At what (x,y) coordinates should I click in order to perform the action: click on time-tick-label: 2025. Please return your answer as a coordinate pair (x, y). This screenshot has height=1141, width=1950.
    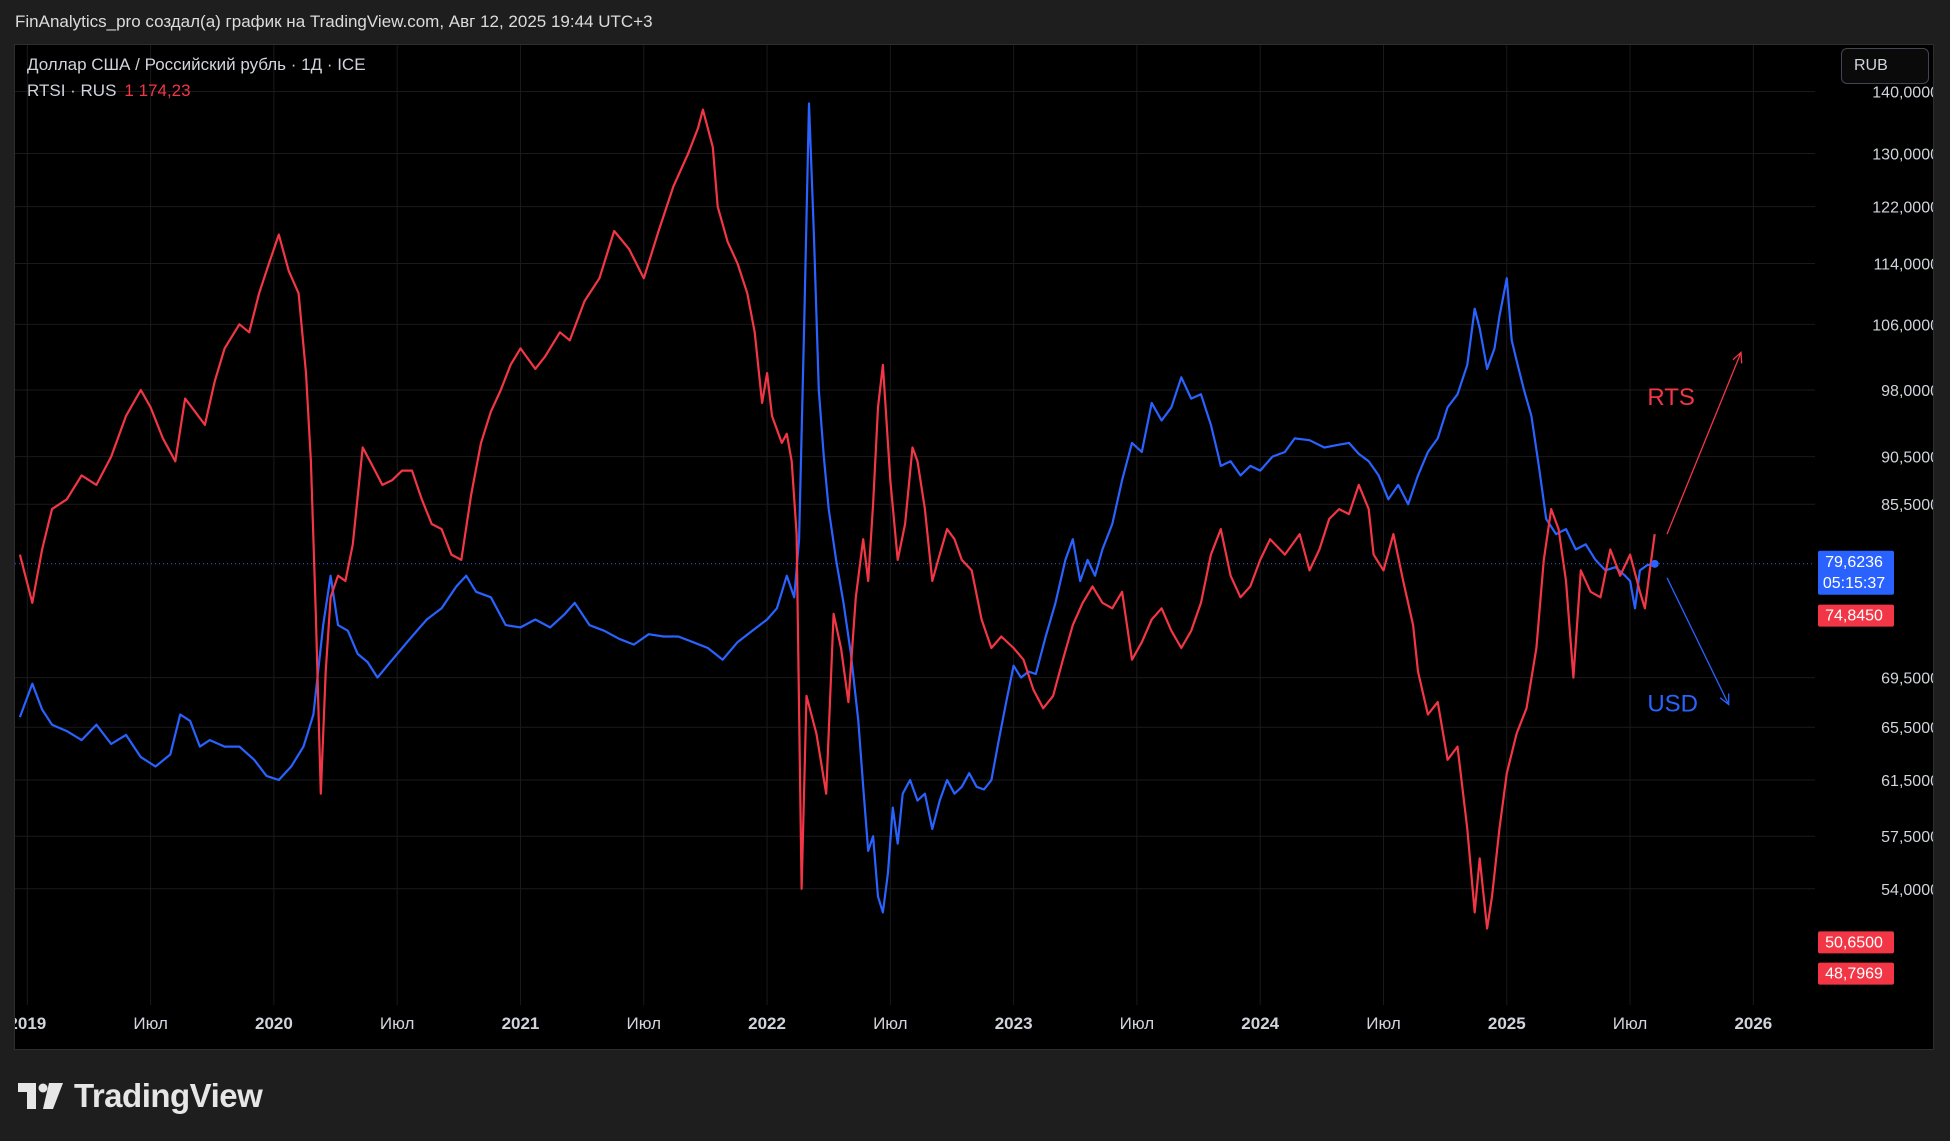
    Looking at the image, I should click on (1507, 1023).